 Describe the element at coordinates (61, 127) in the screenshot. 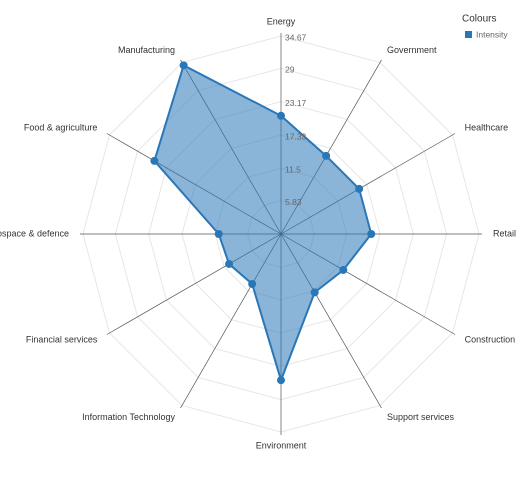

I see `category-label: Food & agriculture` at that location.